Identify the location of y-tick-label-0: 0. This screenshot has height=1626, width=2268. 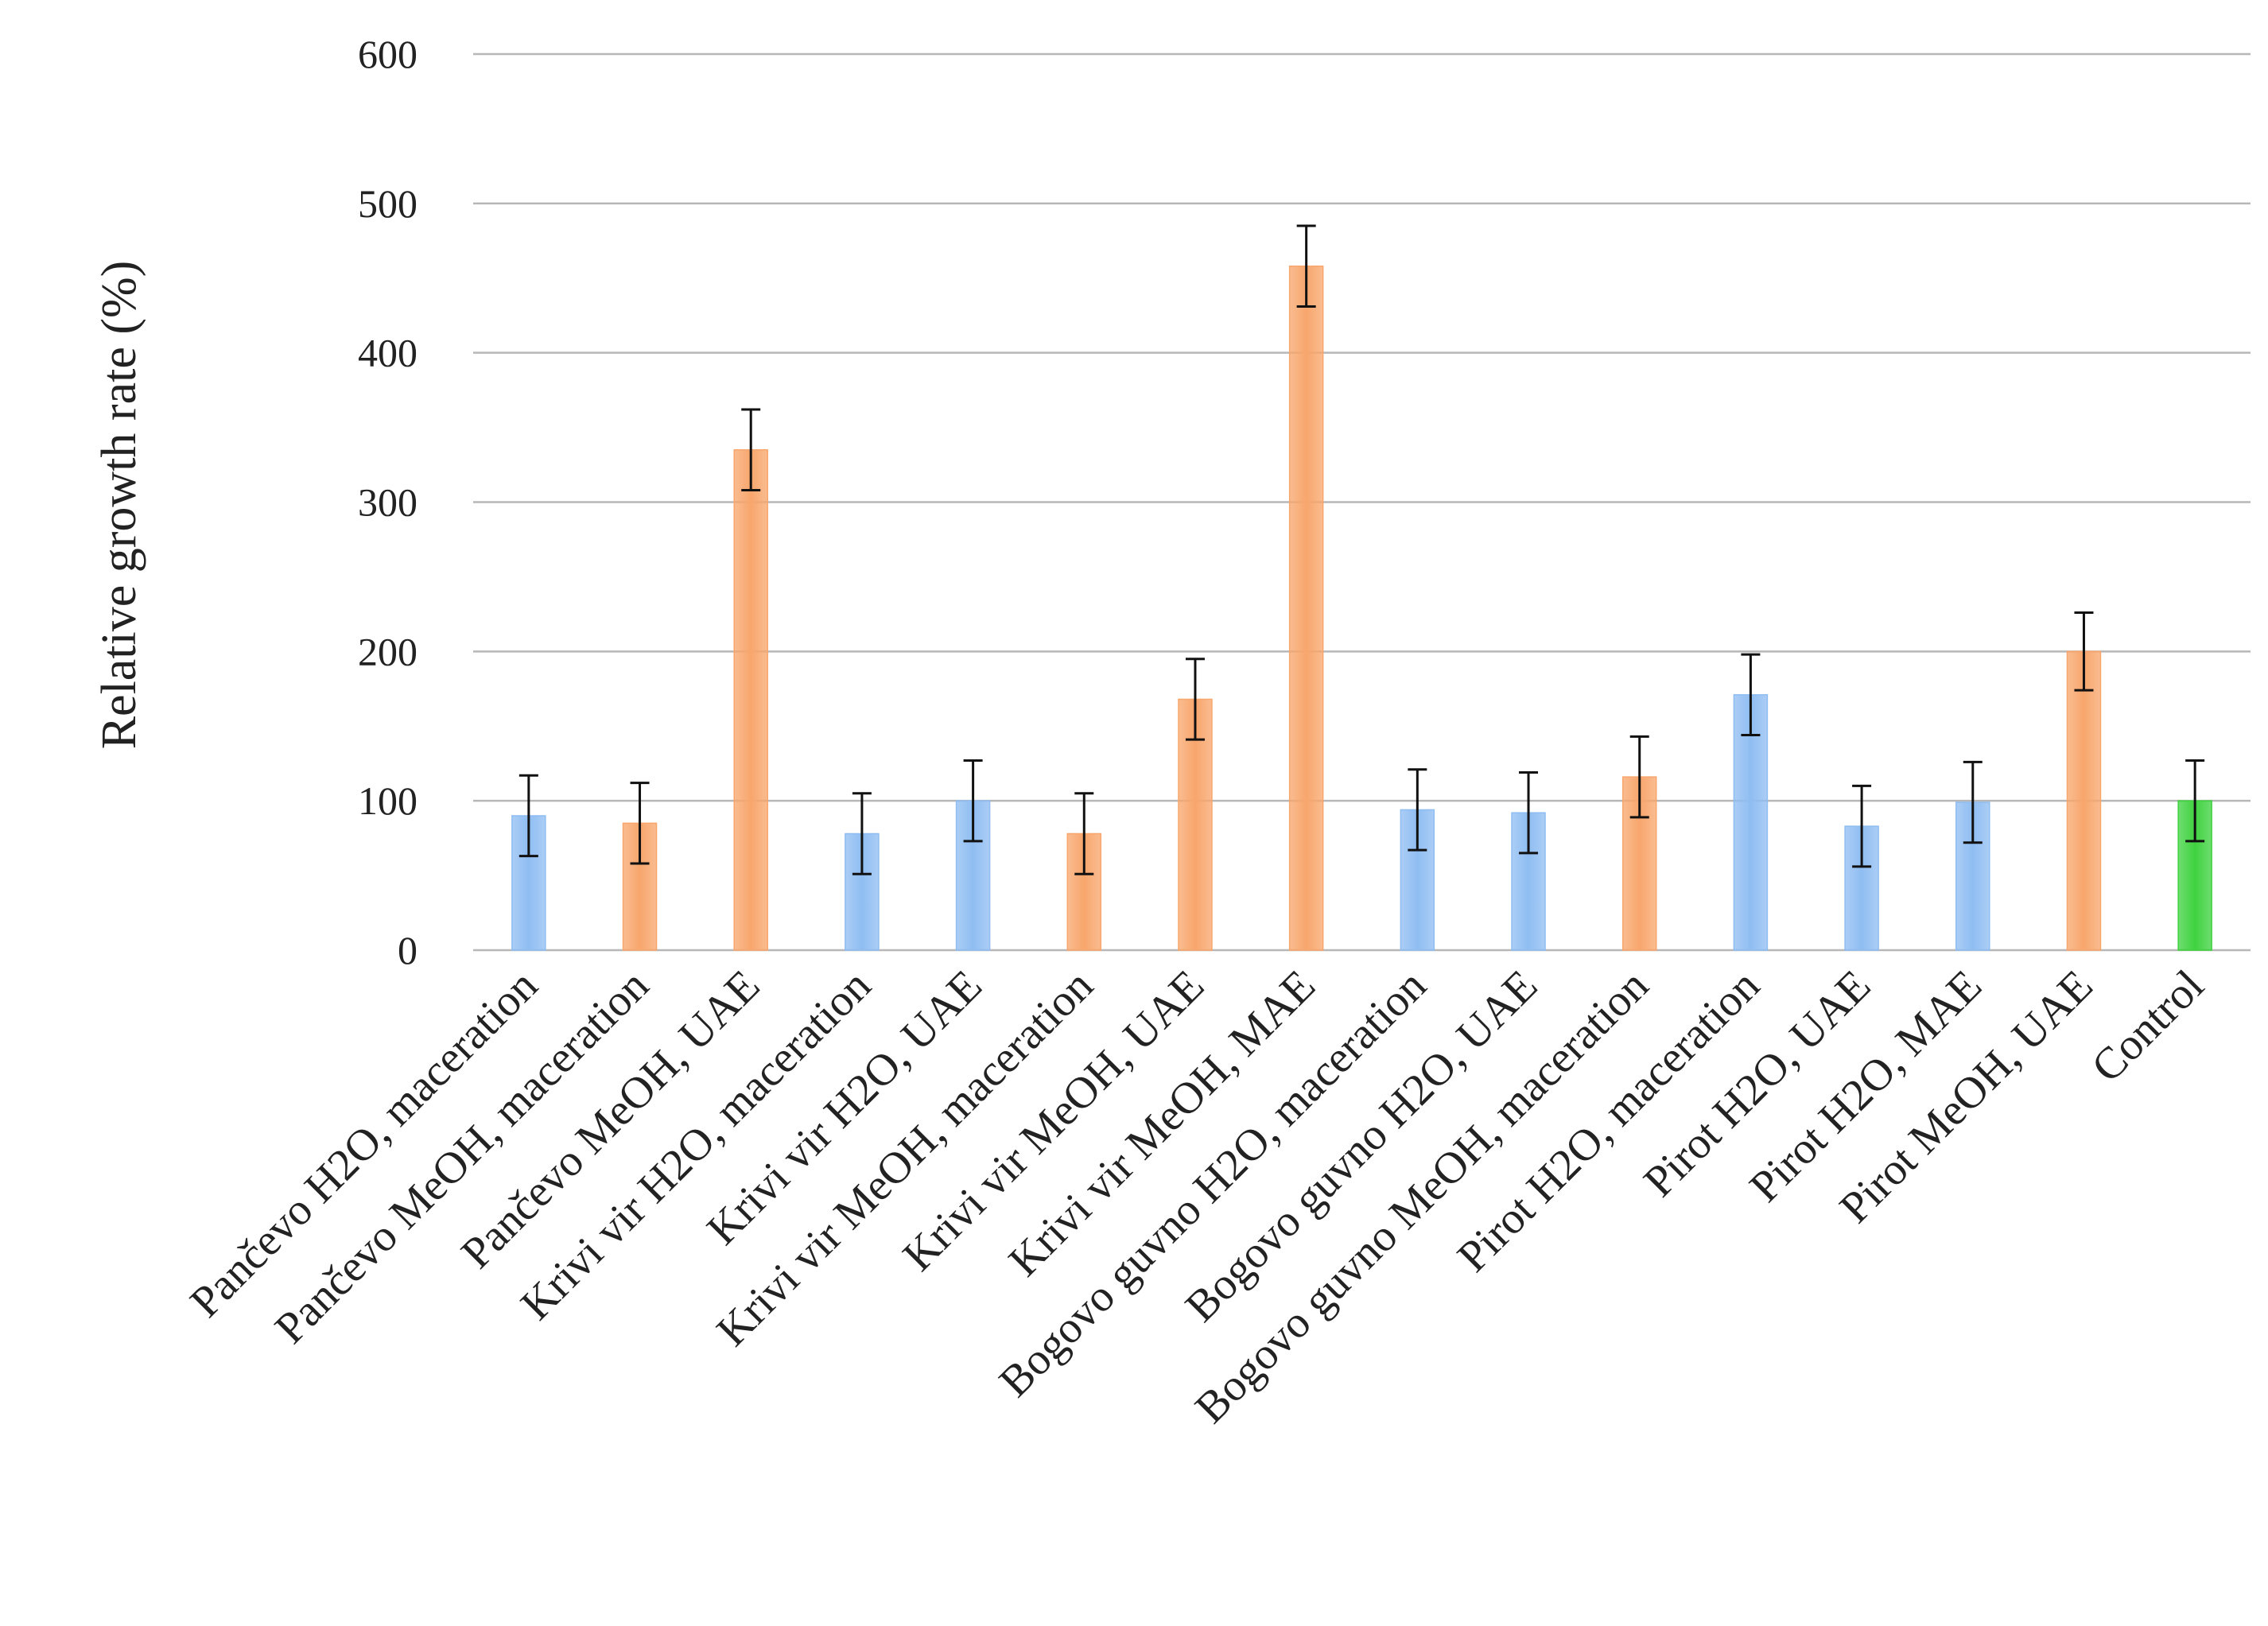
(407, 950).